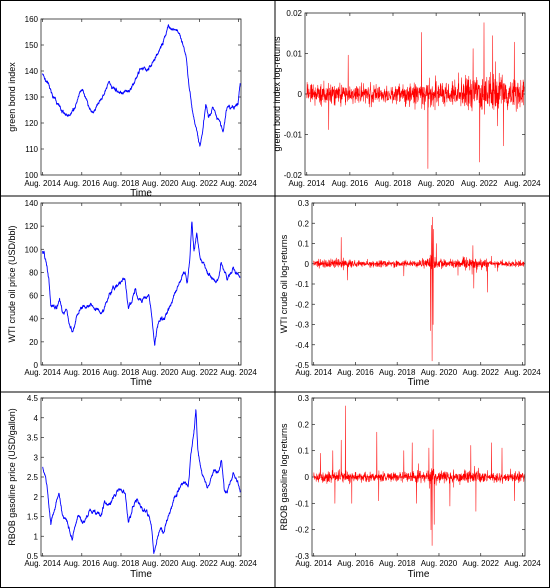  What do you see at coordinates (284, 477) in the screenshot?
I see `y-axis-label: RBOB gasoline log-returns` at bounding box center [284, 477].